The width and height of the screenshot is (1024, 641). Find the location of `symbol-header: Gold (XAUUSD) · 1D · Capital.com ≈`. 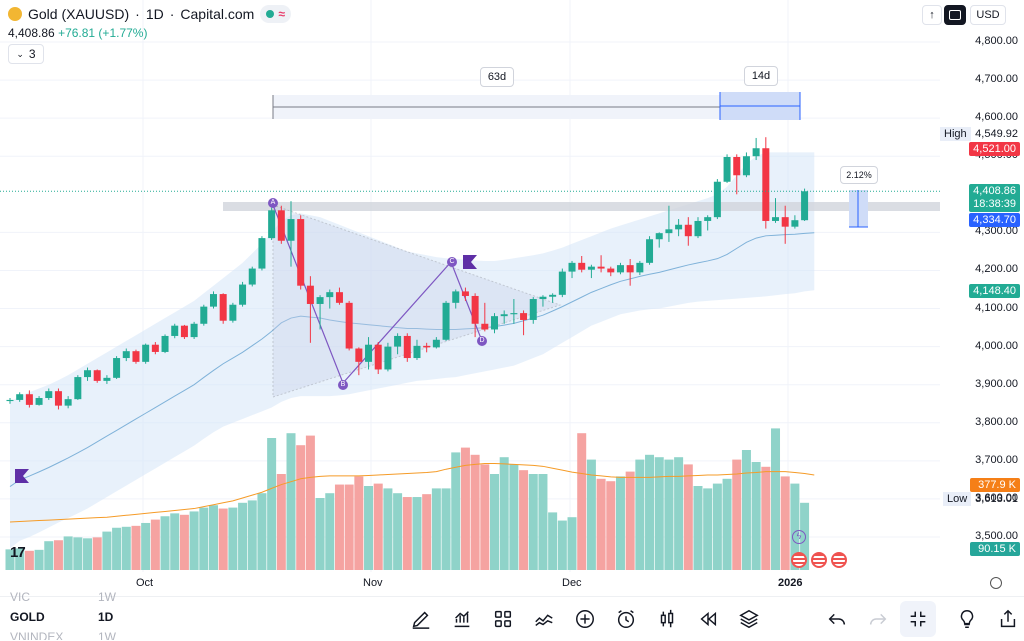

symbol-header: Gold (XAUUSD) · 1D · Capital.com ≈ is located at coordinates (149, 14).